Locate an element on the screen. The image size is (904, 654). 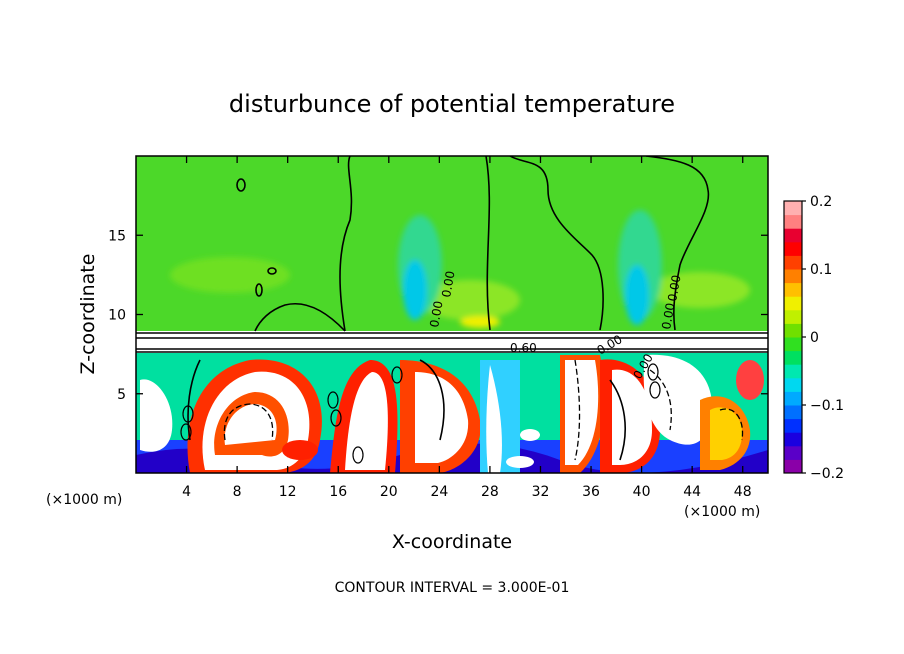
x-unit-left: (×1000 m) is located at coordinates (84, 500).